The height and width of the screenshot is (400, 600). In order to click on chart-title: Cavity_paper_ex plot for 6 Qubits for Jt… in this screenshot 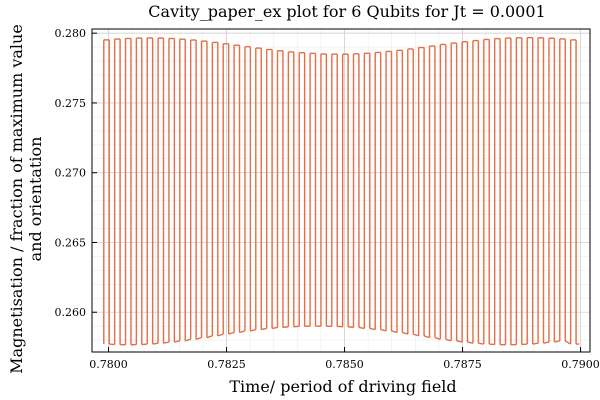, I will do `click(346, 11)`.